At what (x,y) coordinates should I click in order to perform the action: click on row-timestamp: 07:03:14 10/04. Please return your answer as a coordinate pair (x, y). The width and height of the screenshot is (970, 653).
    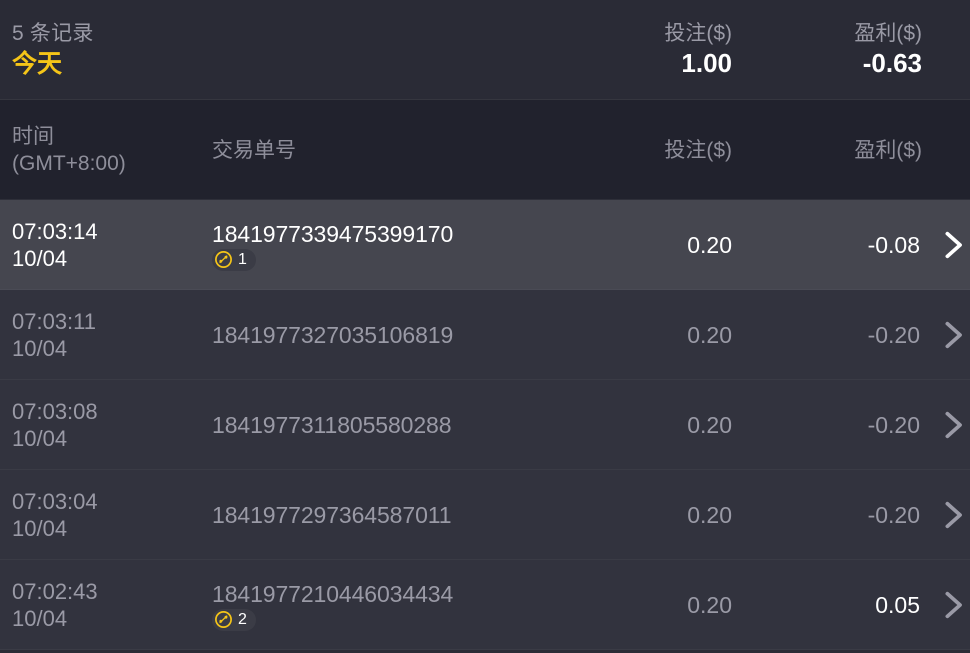
    Looking at the image, I should click on (106, 245).